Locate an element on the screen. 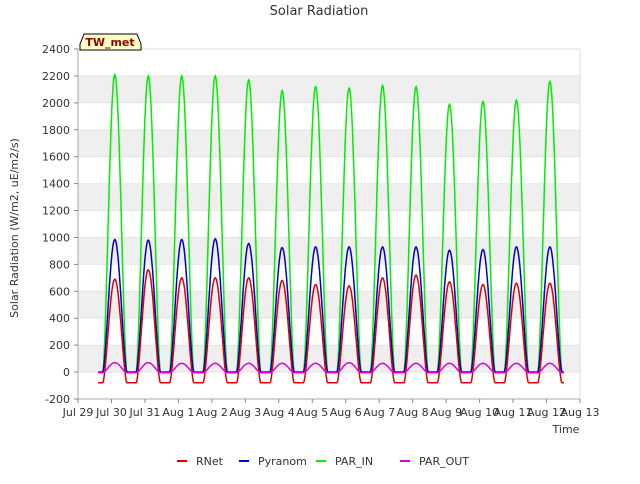 The image size is (640, 484). x-tick-label: Jul 30 is located at coordinates (111, 412).